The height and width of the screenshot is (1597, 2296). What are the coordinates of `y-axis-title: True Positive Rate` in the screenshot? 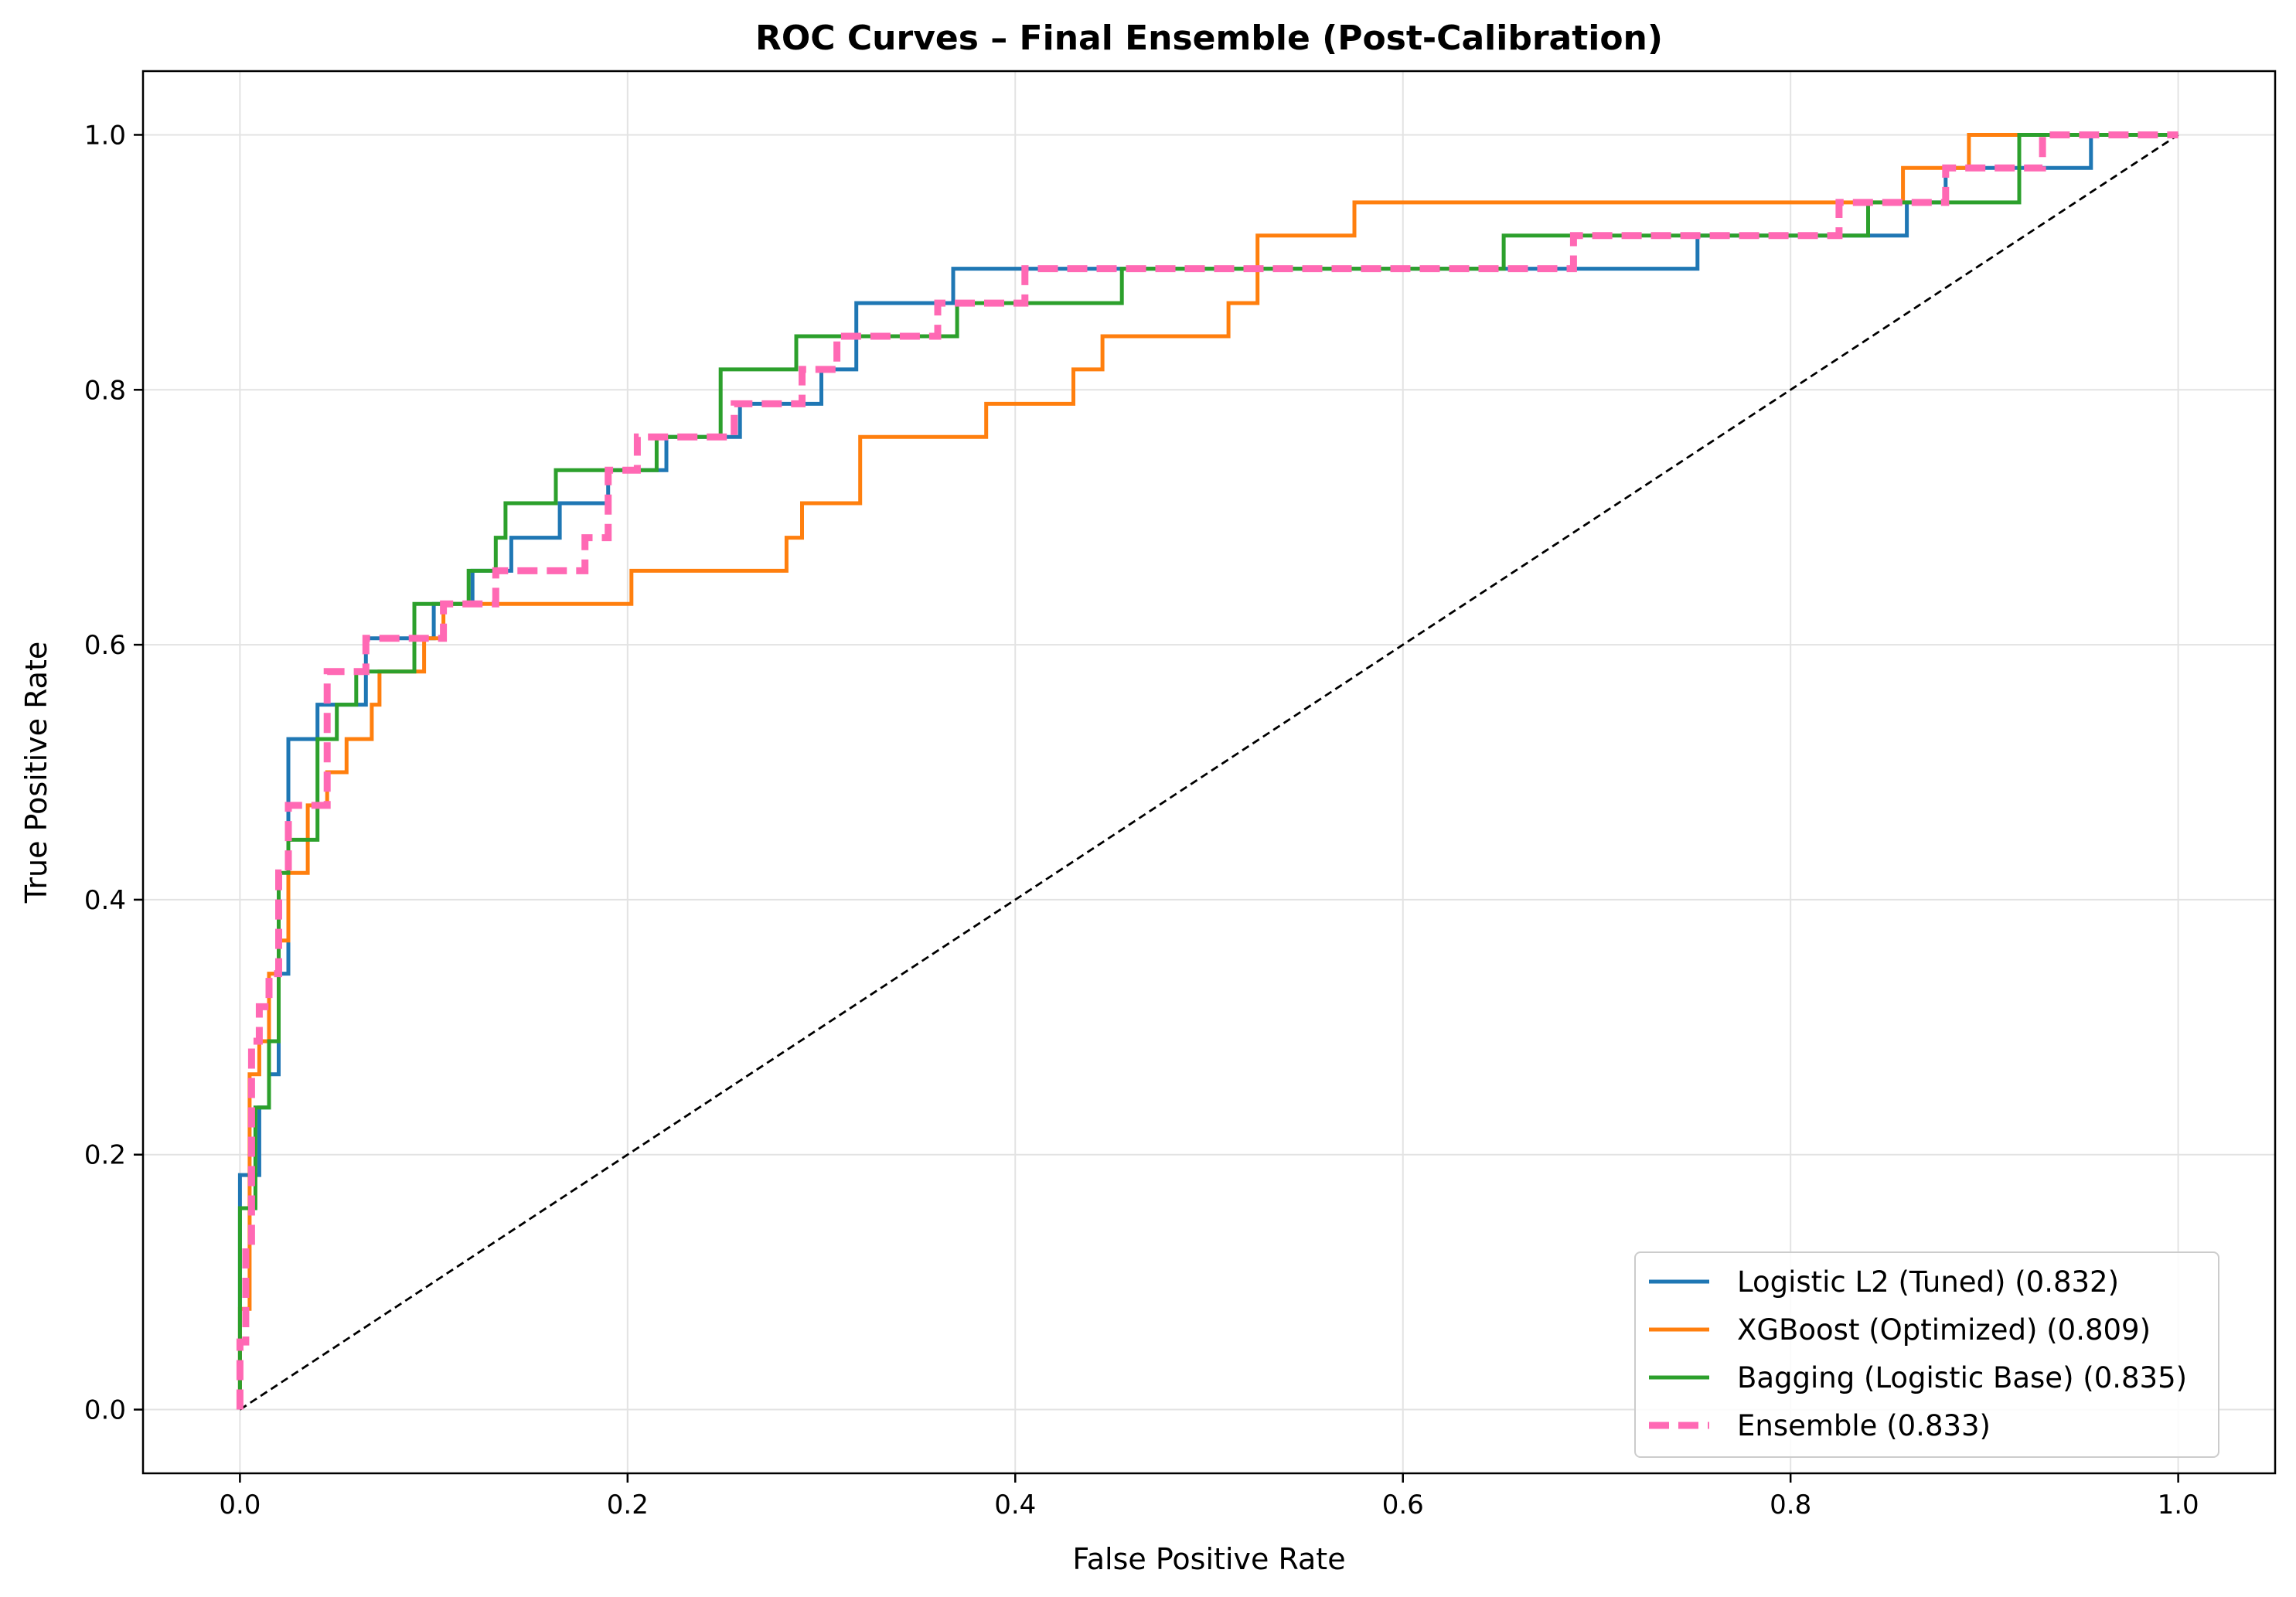 It's located at (36, 773).